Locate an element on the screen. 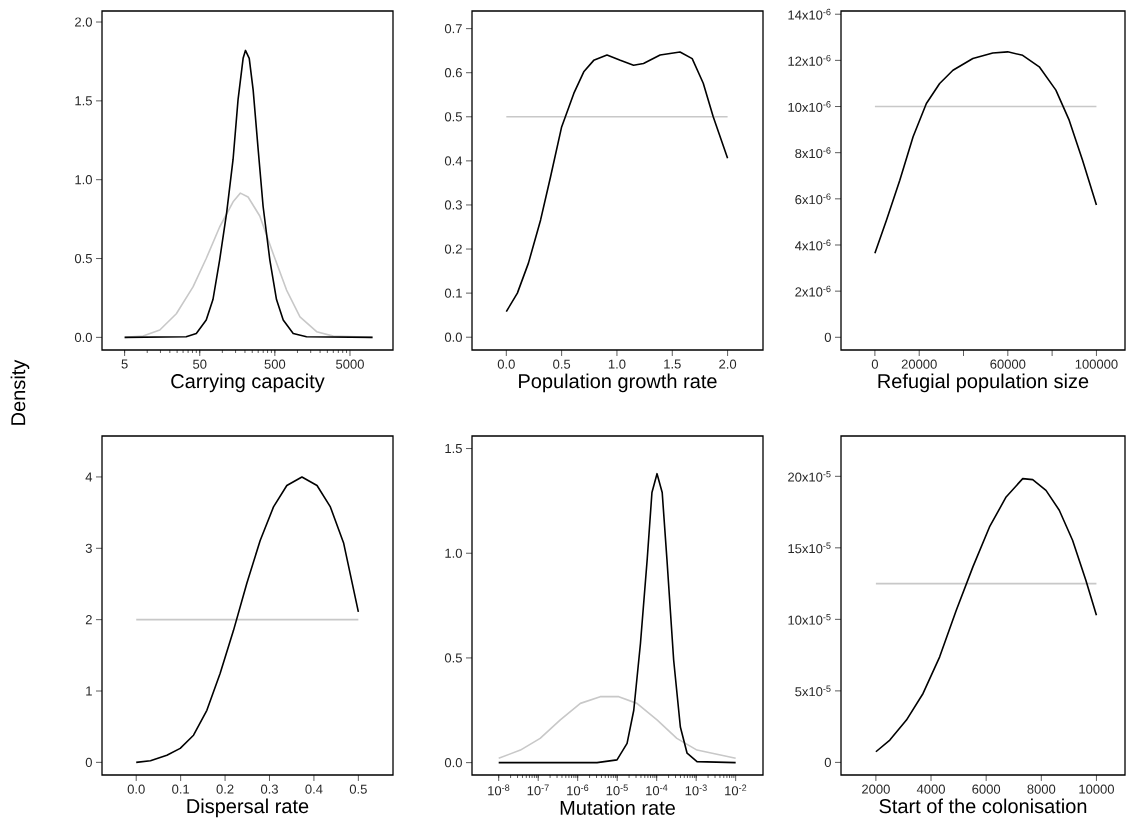  y-tick-label: 15x10$^{-5}$ is located at coordinates (809, 548).